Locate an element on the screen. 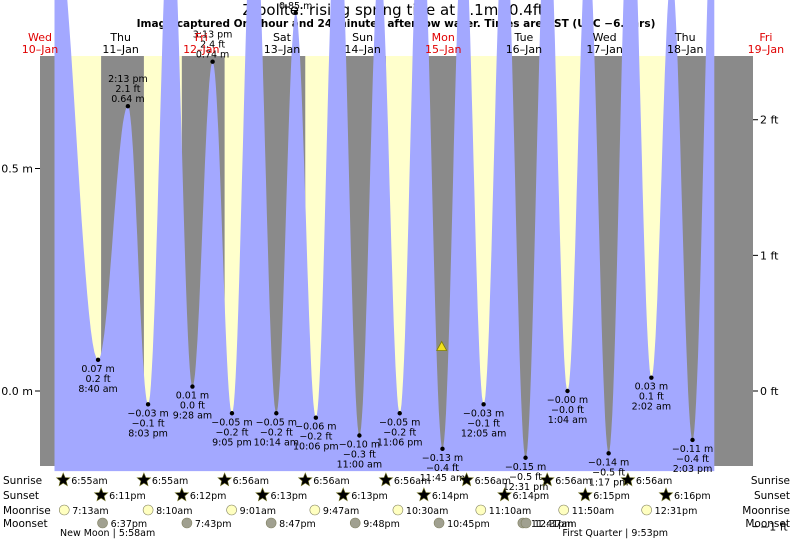 The height and width of the screenshot is (539, 793). day-weekday-label: Tue is located at coordinates (524, 37).